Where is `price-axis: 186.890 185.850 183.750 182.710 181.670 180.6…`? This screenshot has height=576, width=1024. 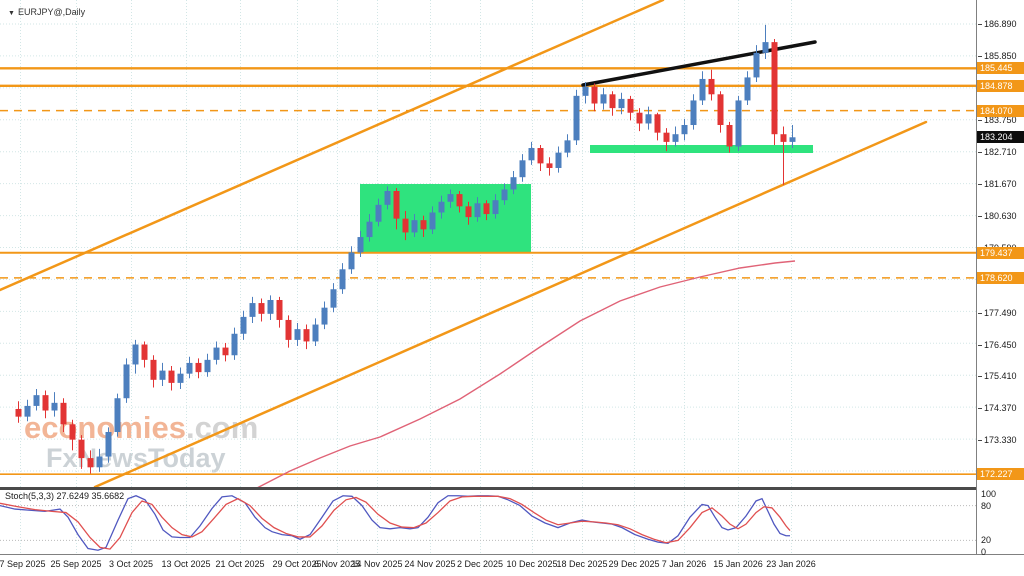
price-axis: 186.890 185.850 183.750 182.710 181.670 180.6… is located at coordinates (1000, 288).